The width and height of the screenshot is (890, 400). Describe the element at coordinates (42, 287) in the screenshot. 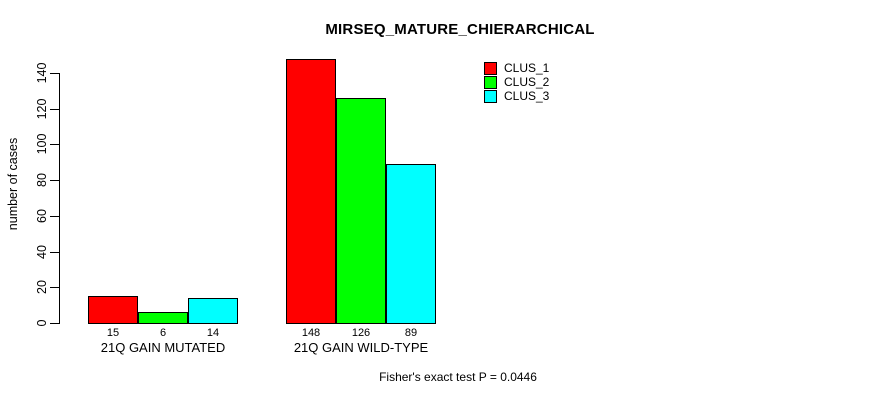

I see `y-tick-label: 20` at that location.